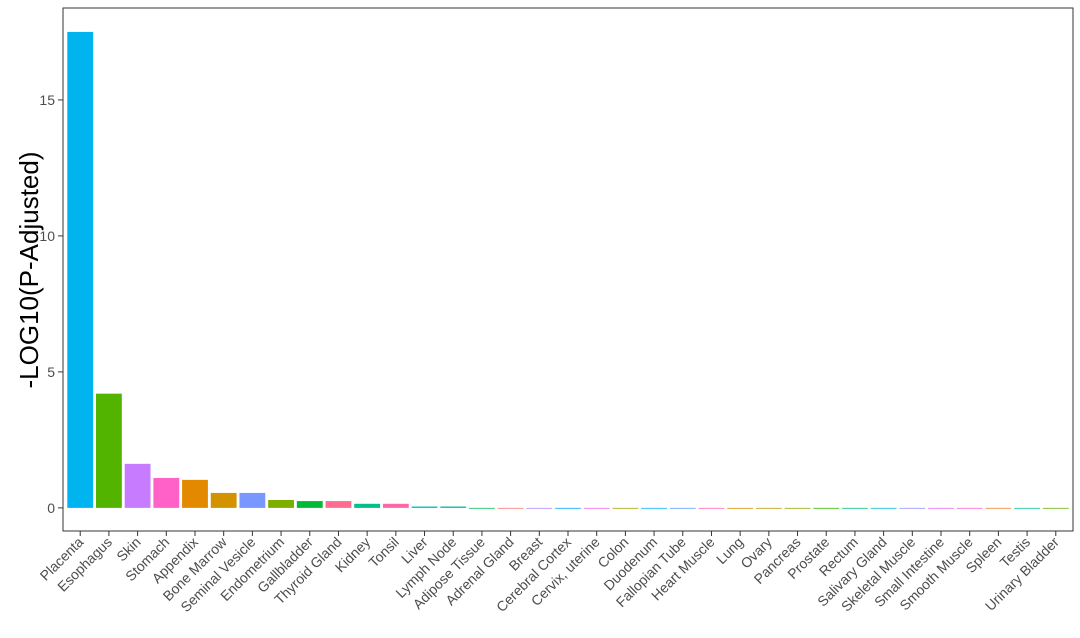 The width and height of the screenshot is (1080, 638). What do you see at coordinates (29, 270) in the screenshot?
I see `y-axis-title: -LOG10(P-Adjusted)` at bounding box center [29, 270].